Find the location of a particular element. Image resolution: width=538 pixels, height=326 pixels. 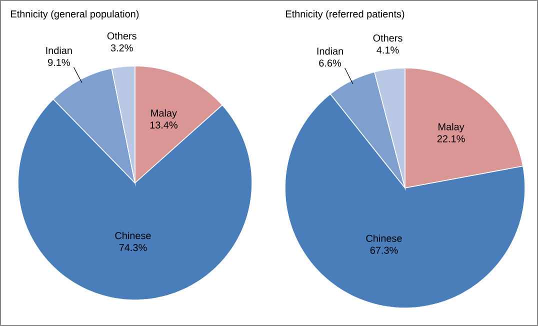

data-label: 9.1% is located at coordinates (59, 62).